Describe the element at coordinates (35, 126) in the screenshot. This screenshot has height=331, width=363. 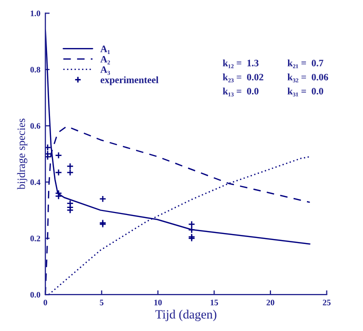
I see `y-tick-label: 0.6` at that location.